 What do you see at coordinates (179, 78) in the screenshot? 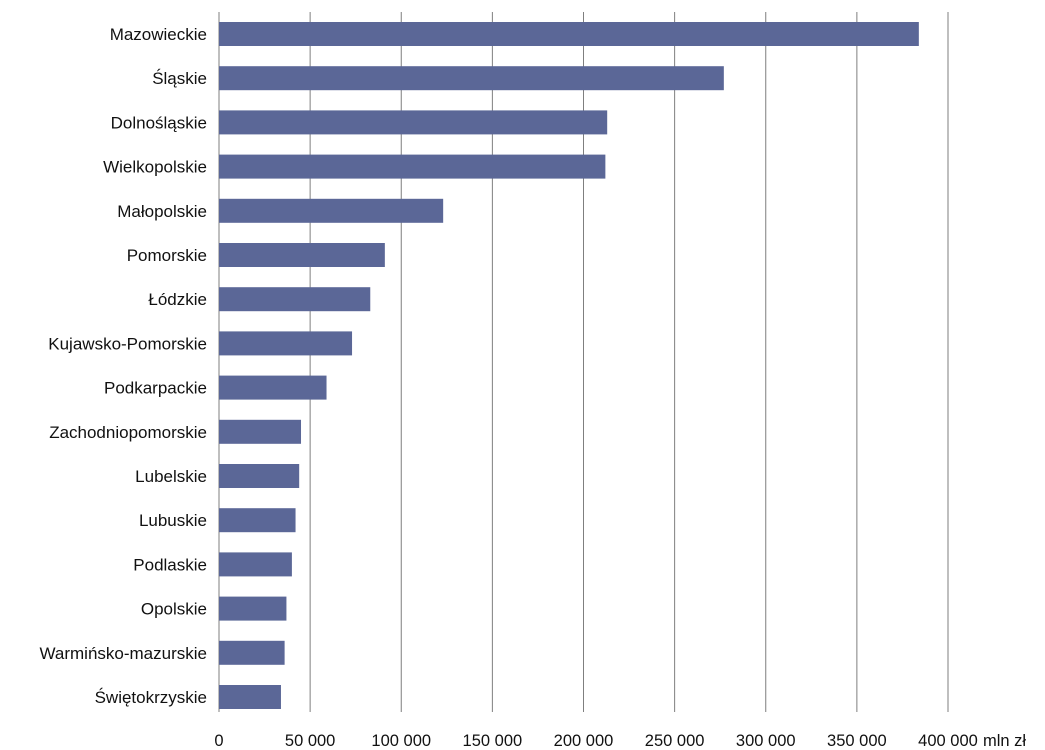
I see `category-label: Śląskie` at bounding box center [179, 78].